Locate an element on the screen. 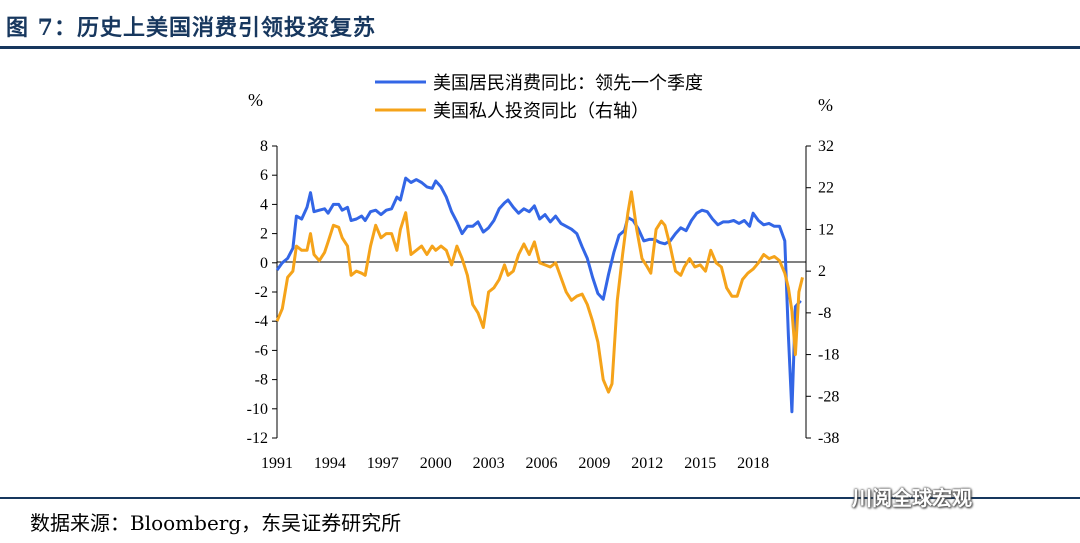 The height and width of the screenshot is (543, 1080). right-axis-ticks: 32 22 12 2 -8 -18 -28 -38 is located at coordinates (822, 292).